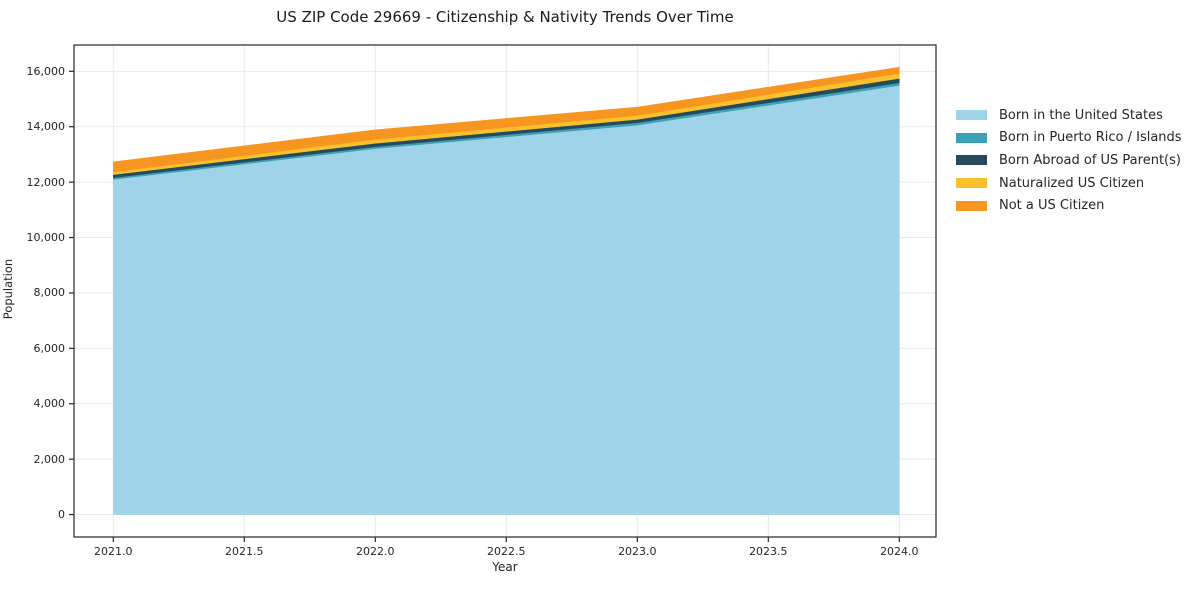 This screenshot has width=1189, height=590. Describe the element at coordinates (971, 160) in the screenshot. I see `legend-swatch-born-abroad` at that location.